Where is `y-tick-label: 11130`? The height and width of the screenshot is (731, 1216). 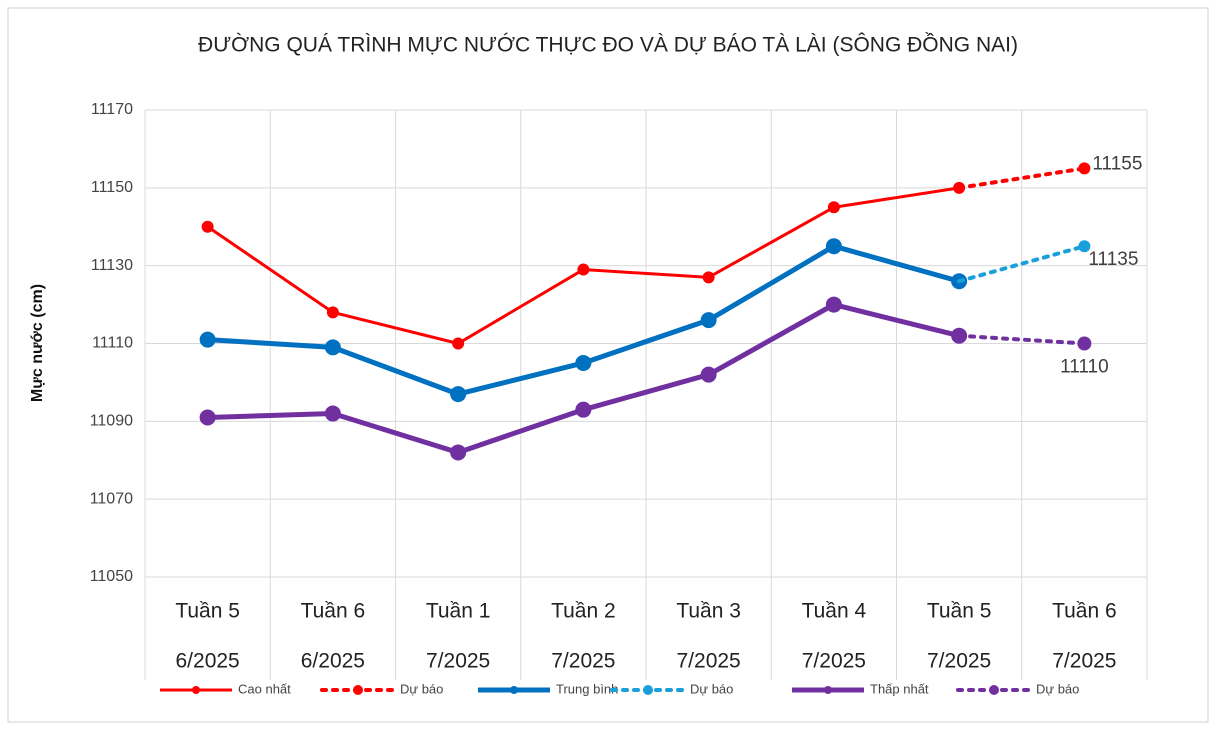 y-tick-label: 11130 is located at coordinates (112, 265).